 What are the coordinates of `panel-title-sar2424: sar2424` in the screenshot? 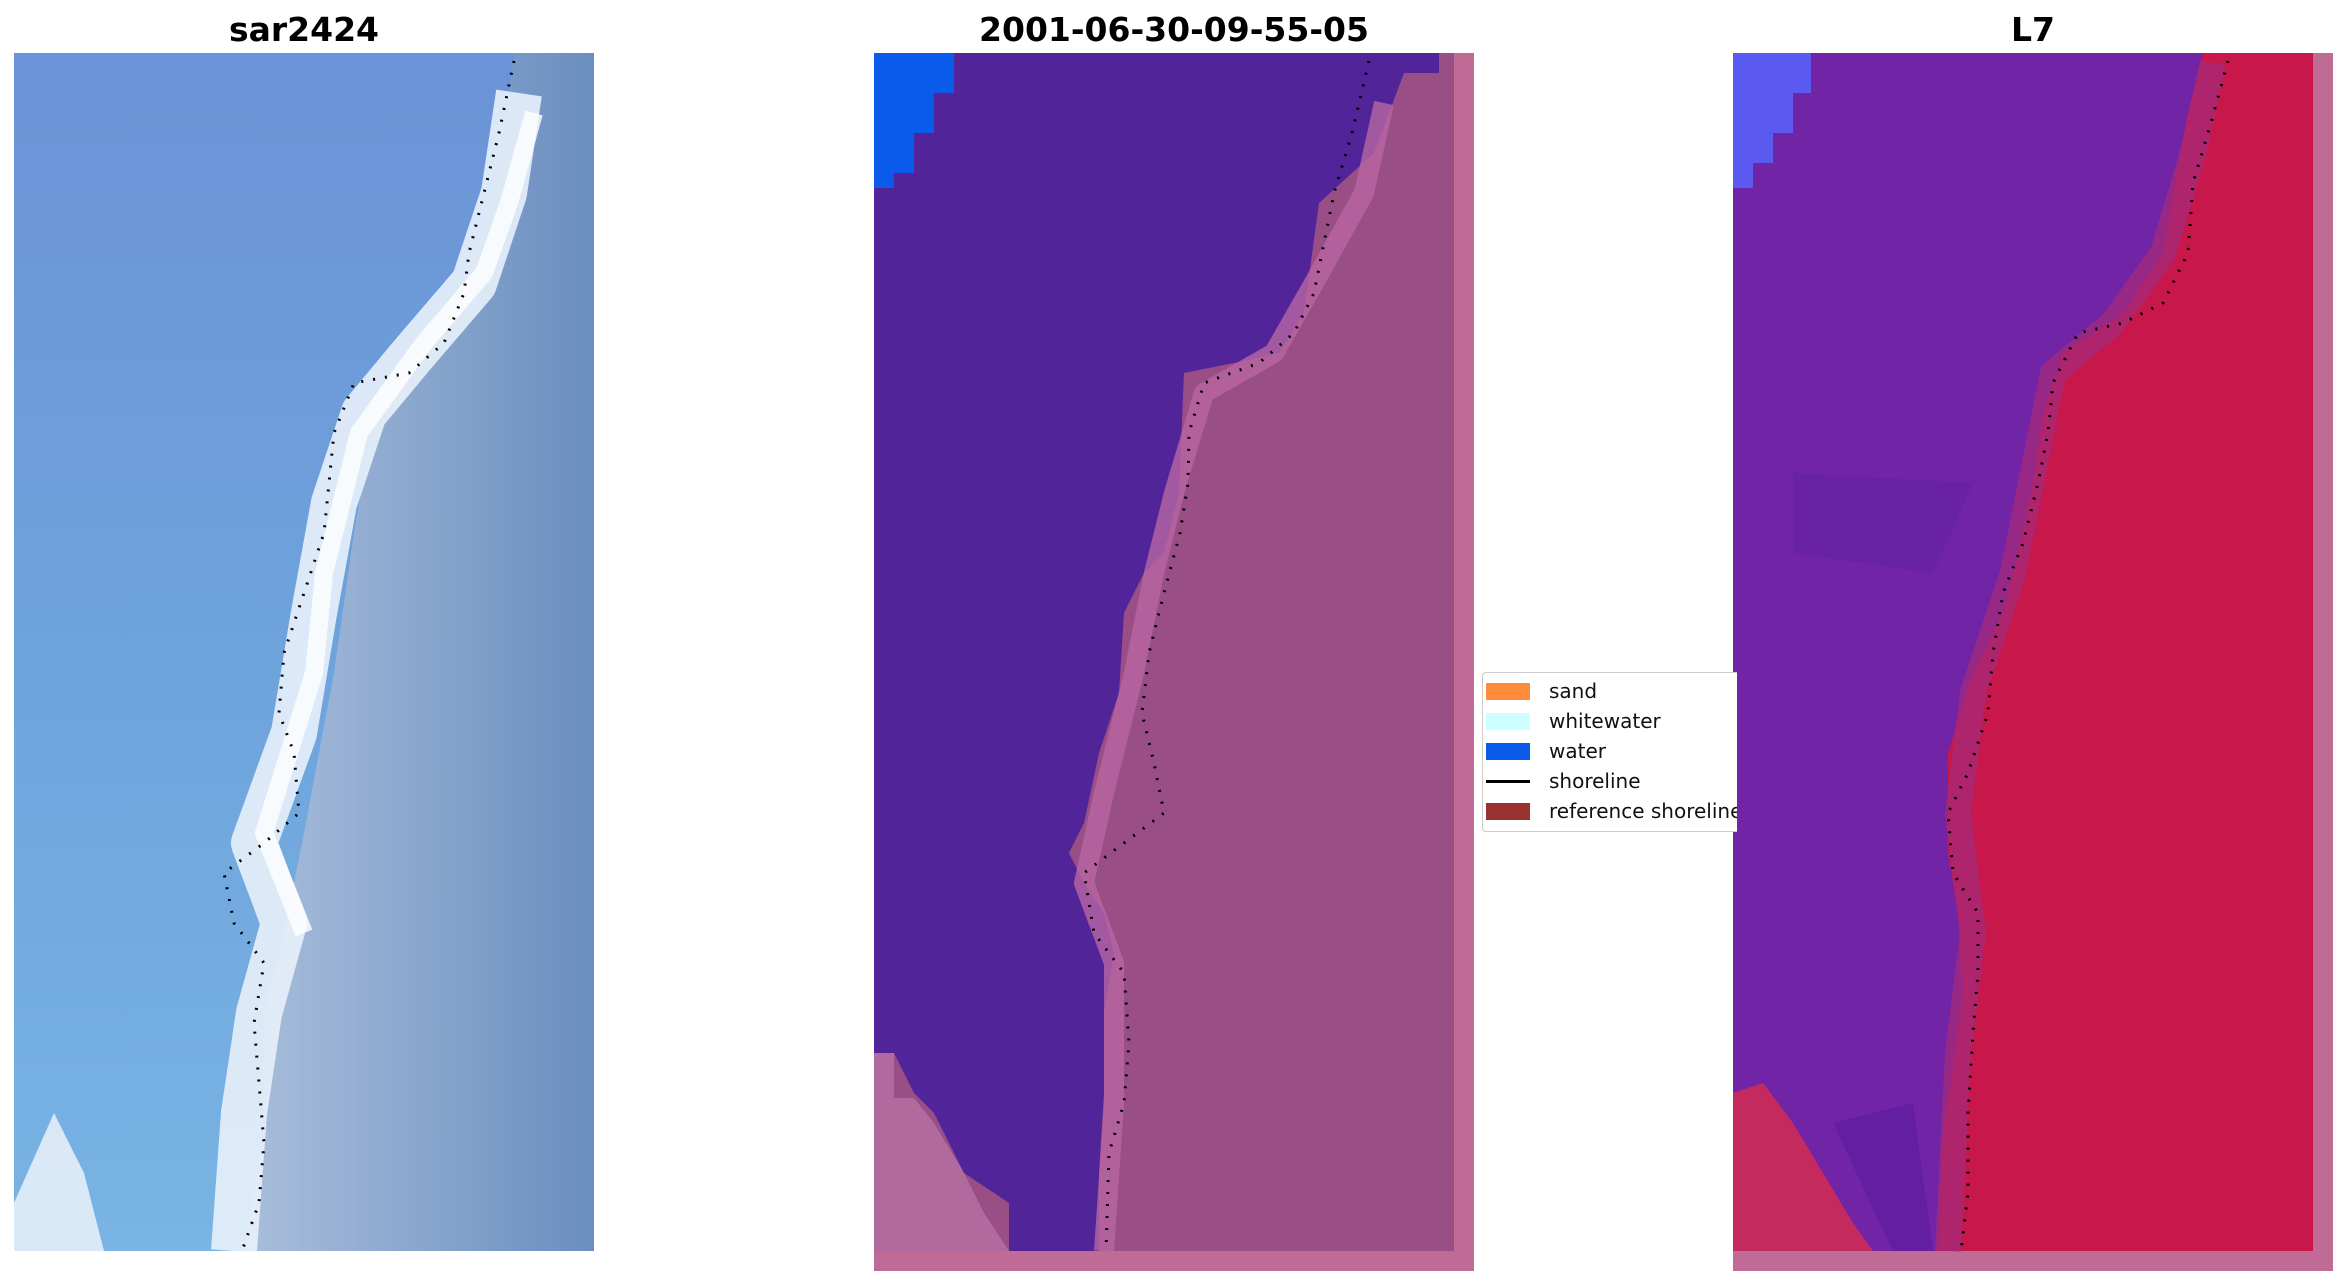 It's located at (304, 29).